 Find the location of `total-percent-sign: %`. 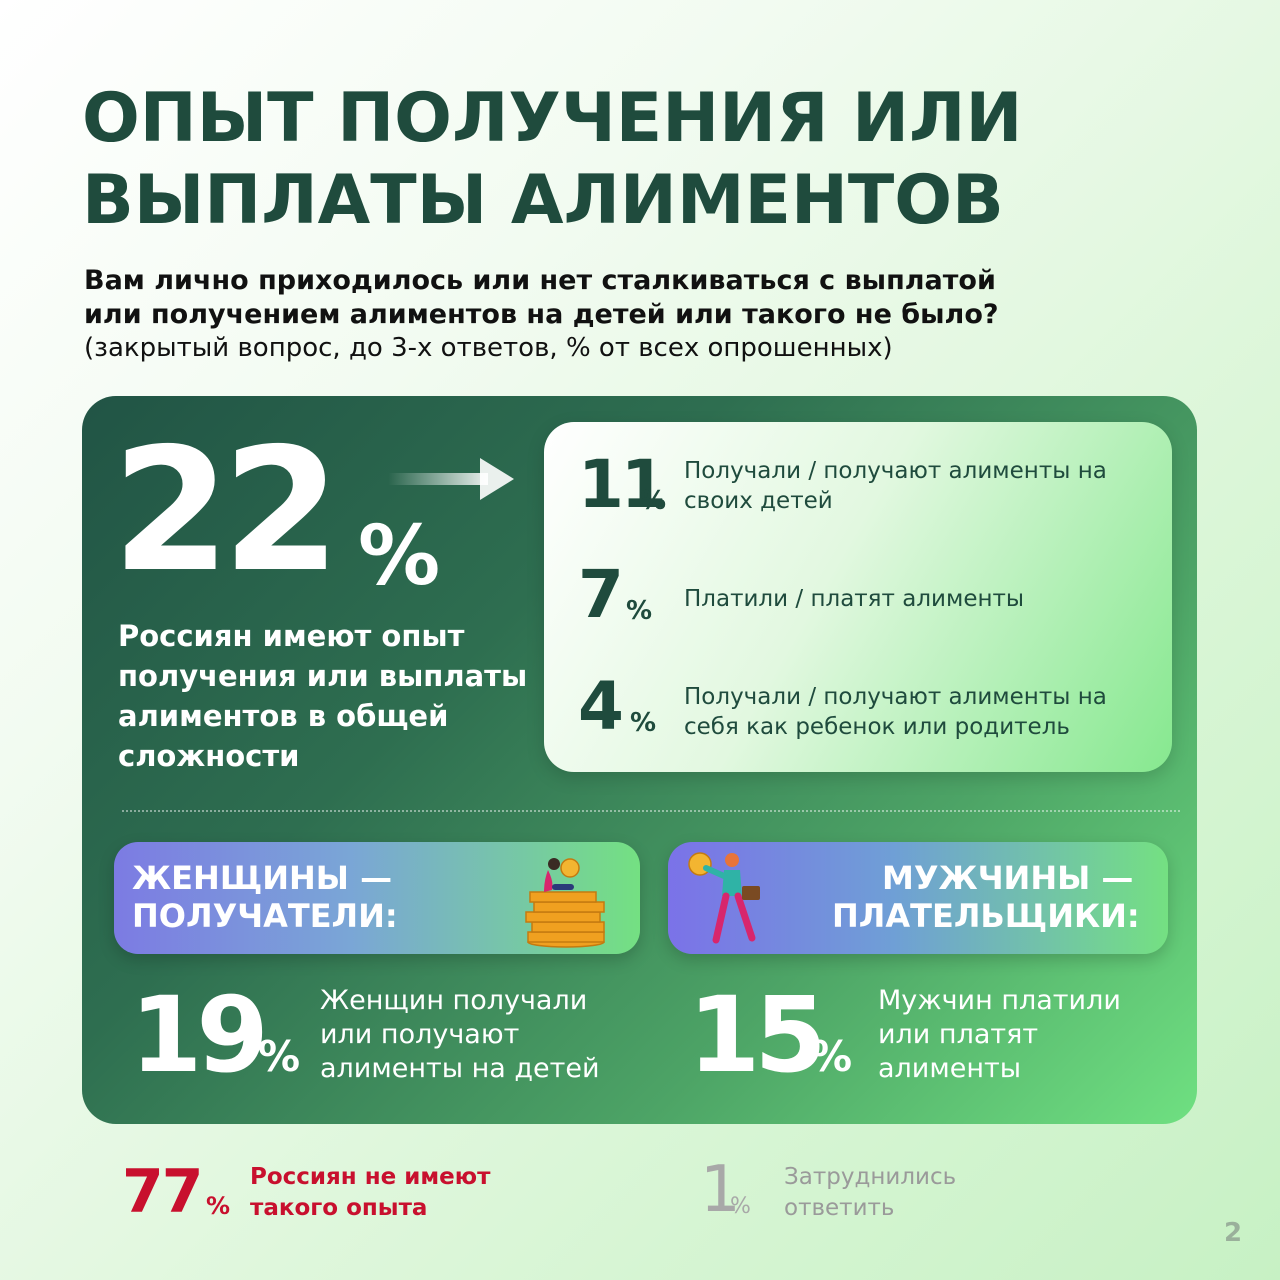

total-percent-sign: % is located at coordinates (399, 556).